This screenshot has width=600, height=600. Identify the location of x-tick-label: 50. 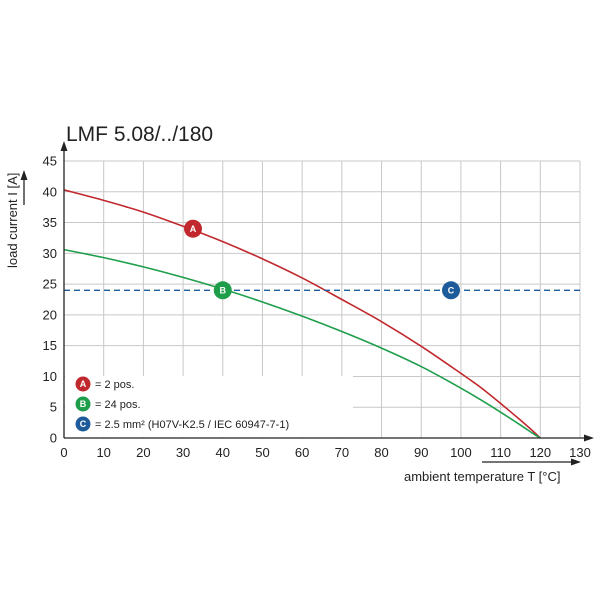
(262, 452).